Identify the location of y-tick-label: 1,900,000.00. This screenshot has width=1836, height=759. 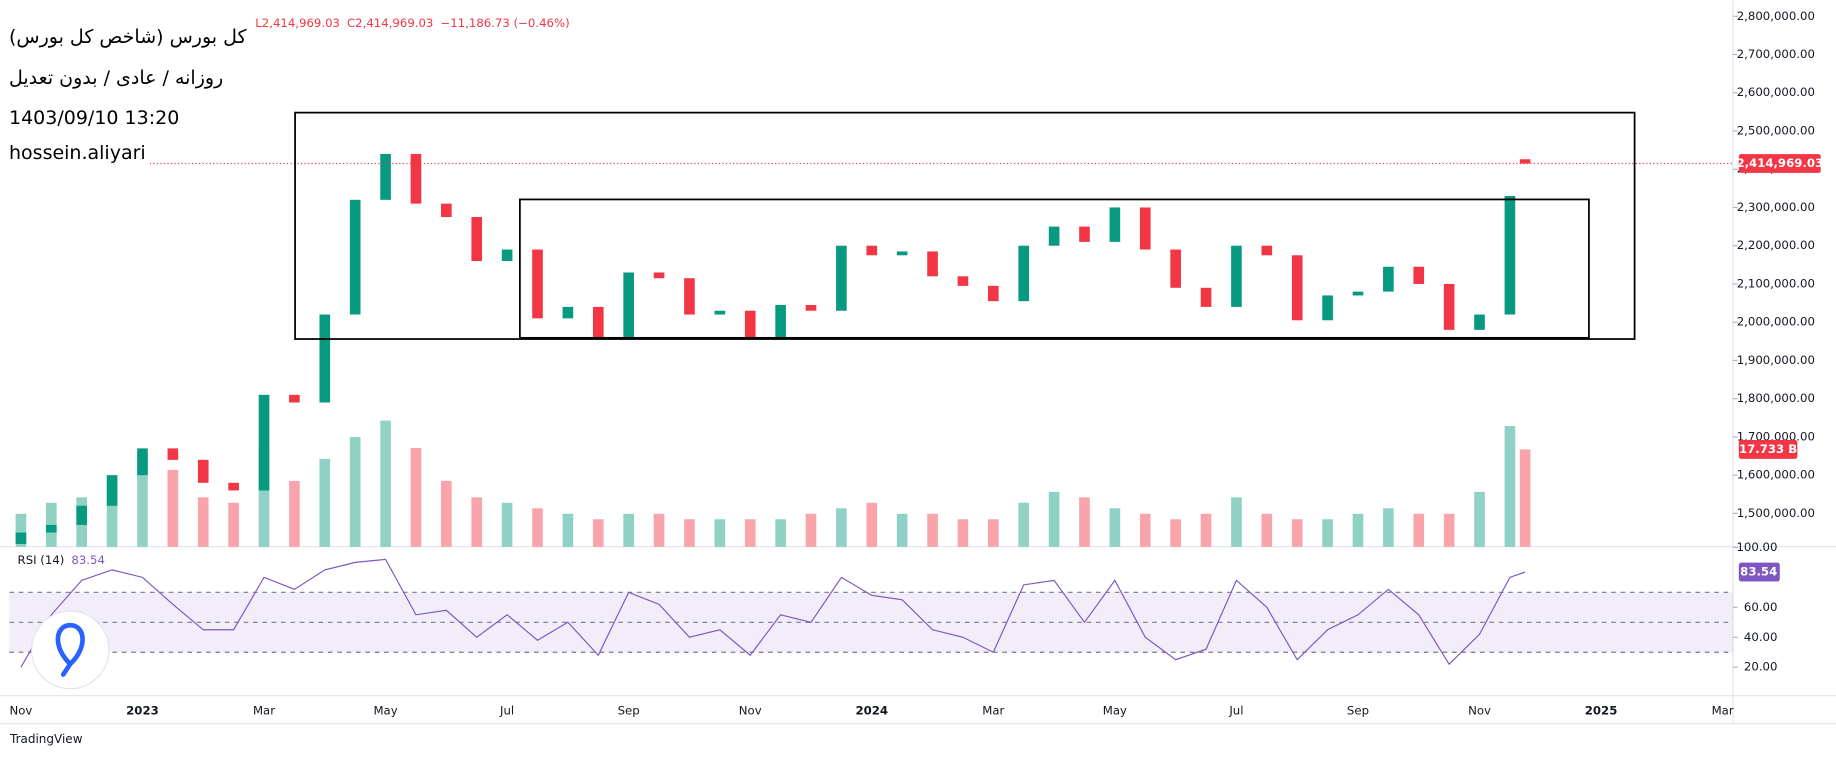
(1776, 360).